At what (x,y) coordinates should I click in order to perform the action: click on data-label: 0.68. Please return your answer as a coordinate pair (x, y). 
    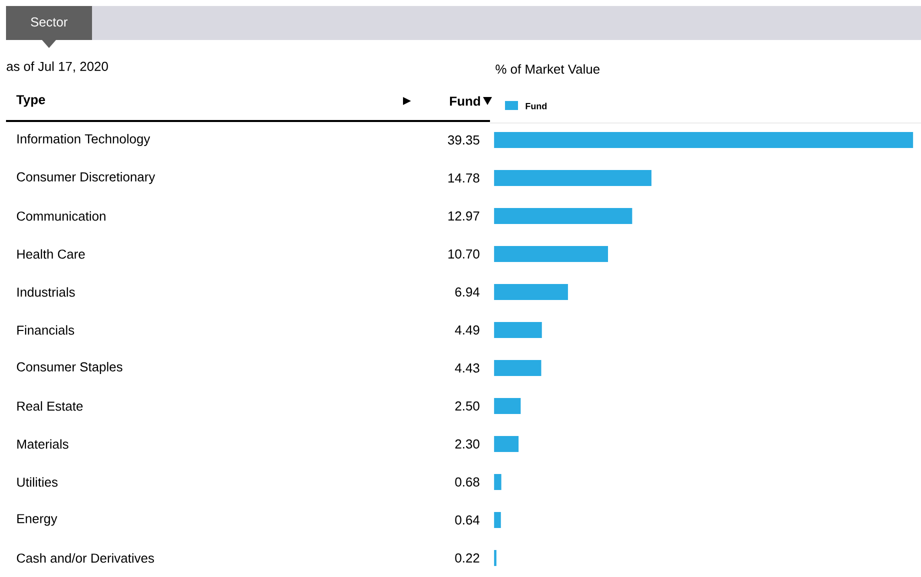
    Looking at the image, I should click on (467, 482).